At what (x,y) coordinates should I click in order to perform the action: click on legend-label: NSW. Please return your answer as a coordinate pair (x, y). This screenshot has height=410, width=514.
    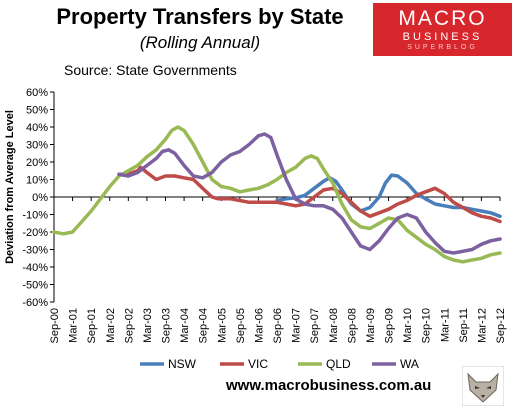
    Looking at the image, I should click on (182, 364).